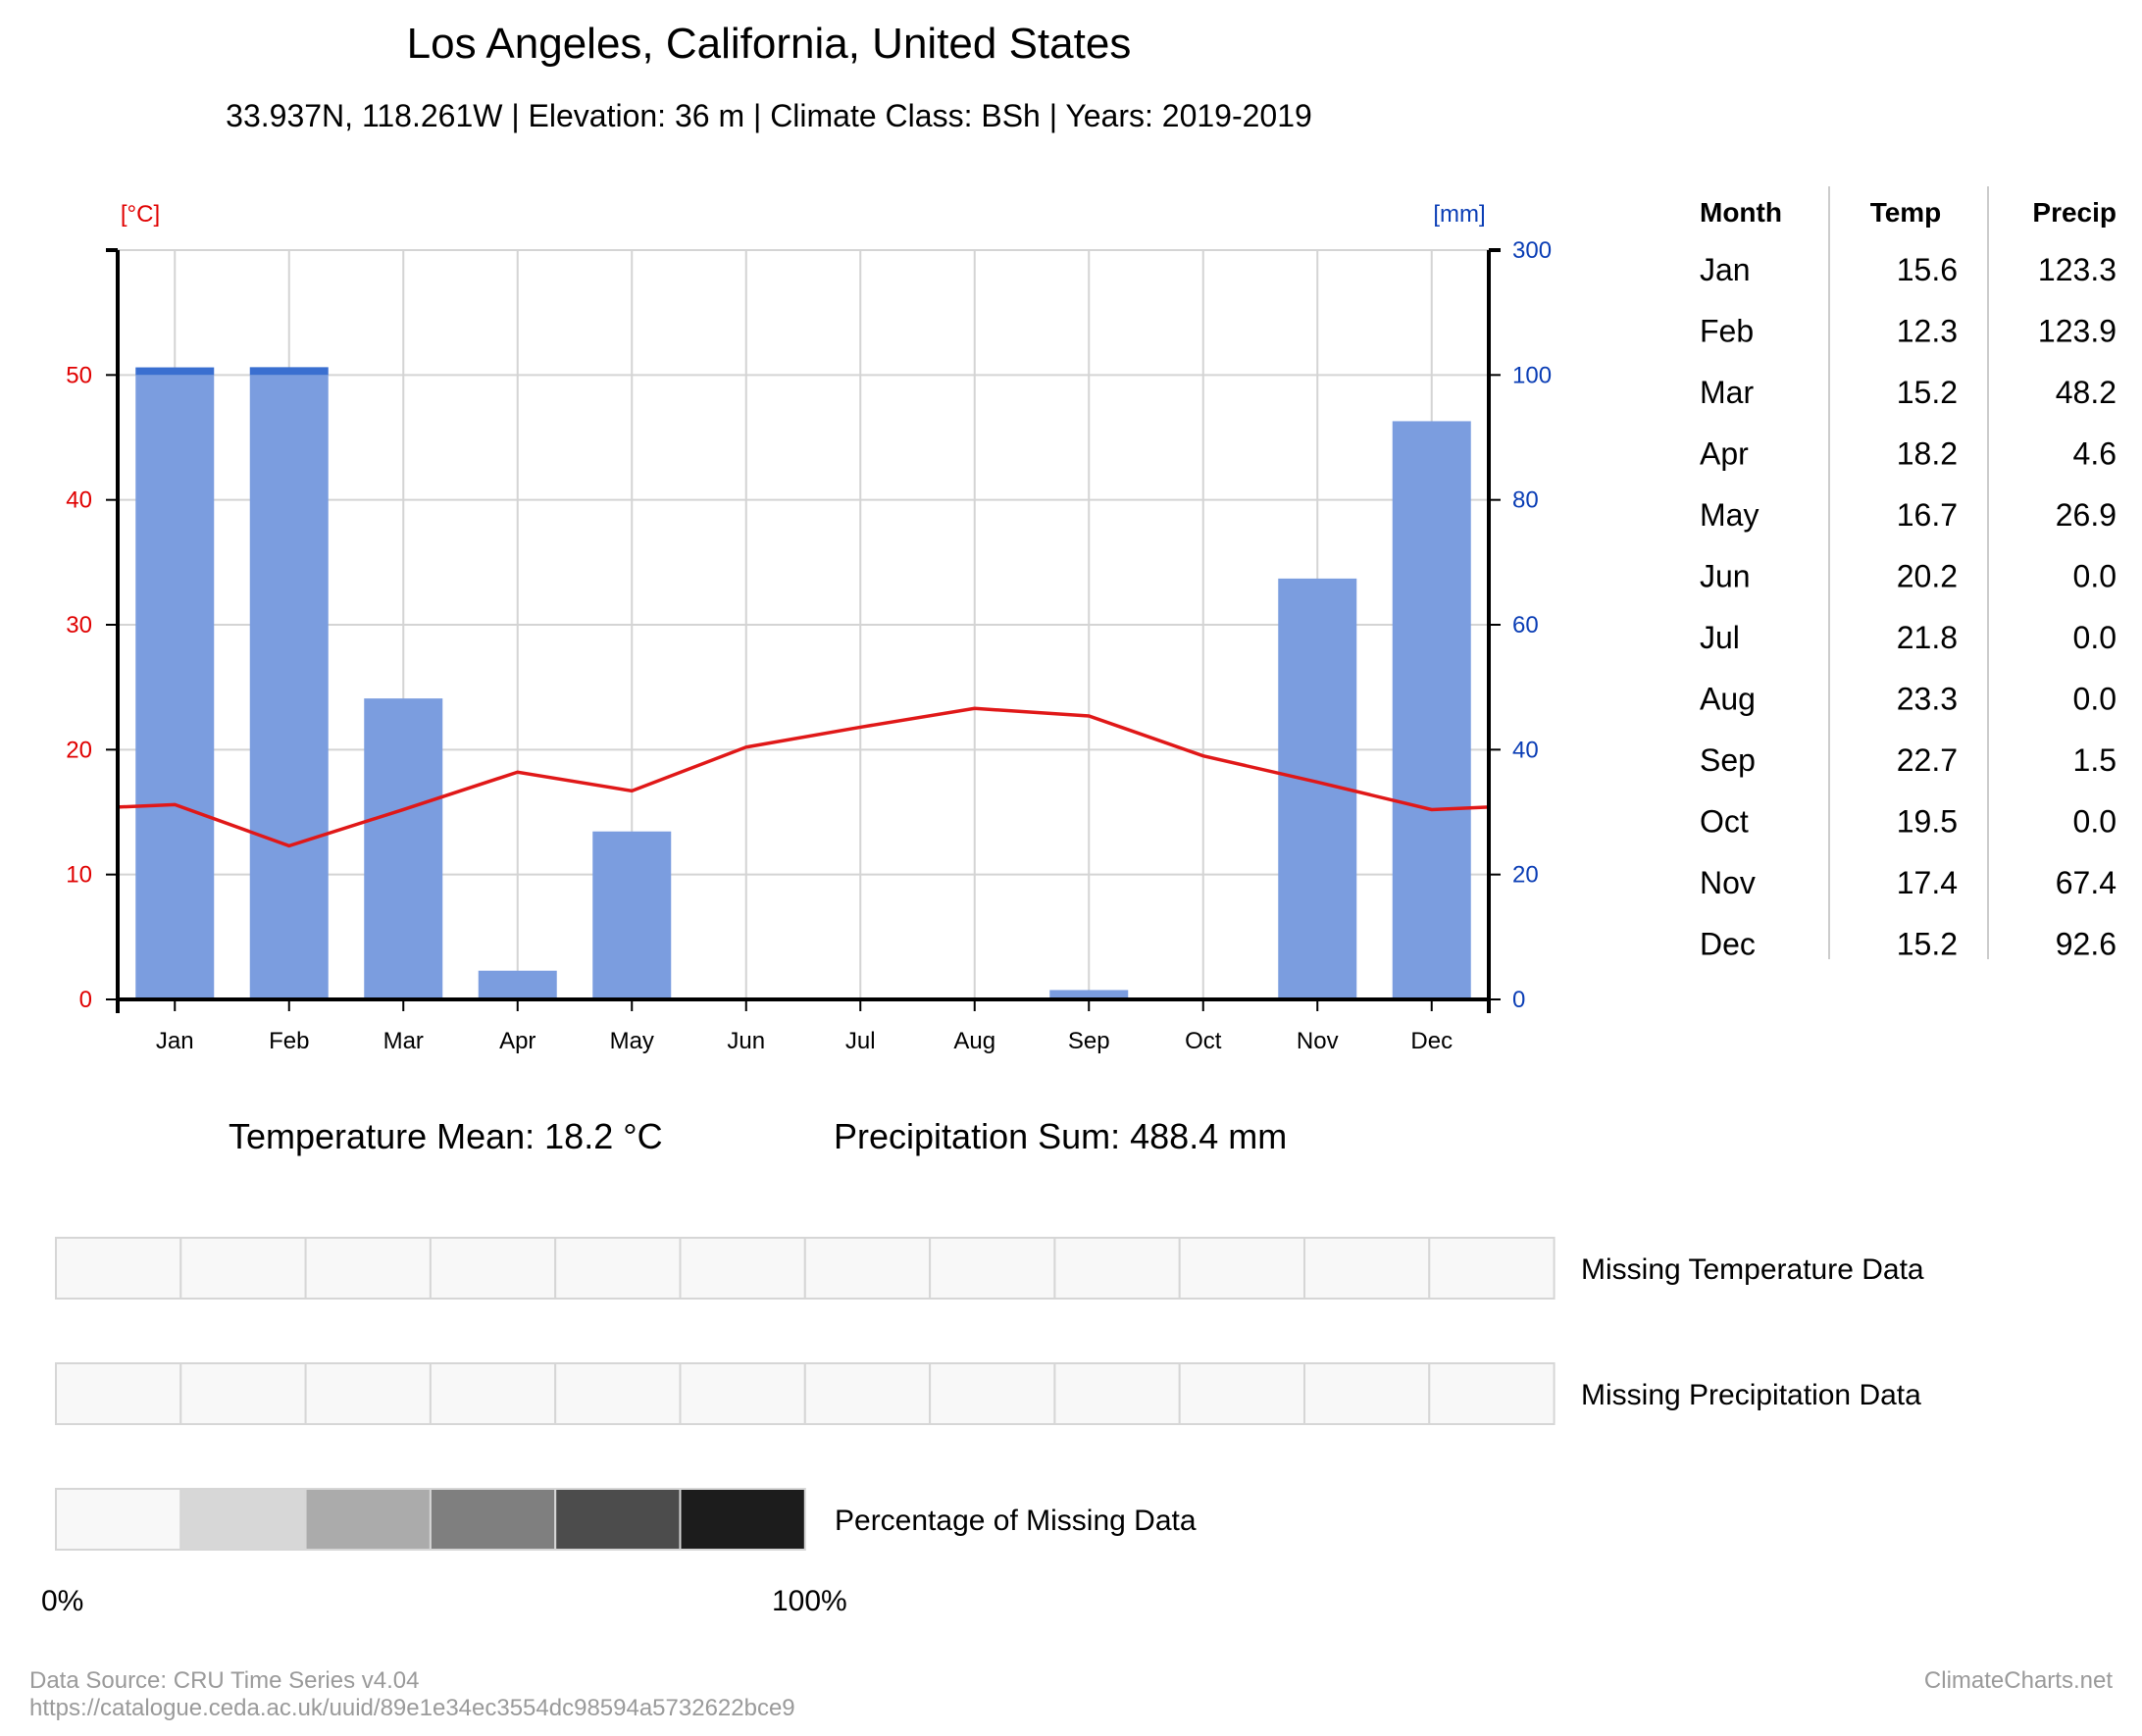 The width and height of the screenshot is (2142, 1736). I want to click on precip-bar-may, so click(632, 915).